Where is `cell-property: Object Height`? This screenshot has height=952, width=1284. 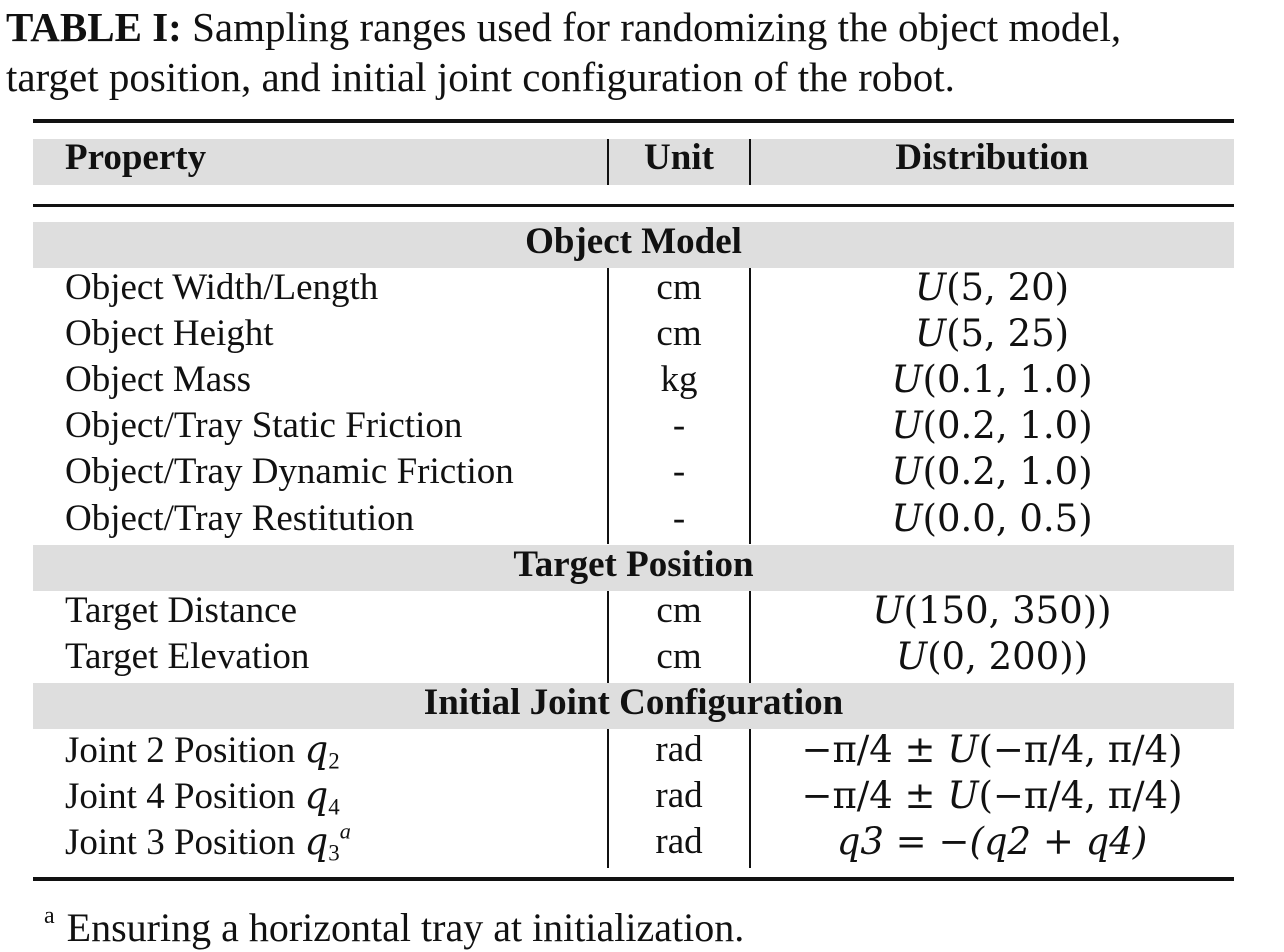 cell-property: Object Height is located at coordinates (169, 333).